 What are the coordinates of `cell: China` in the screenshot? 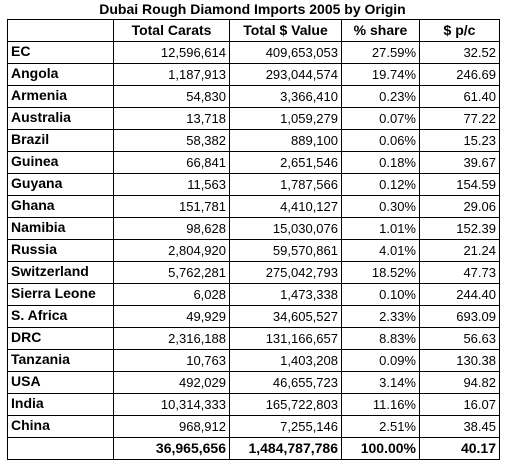 It's located at (60, 426).